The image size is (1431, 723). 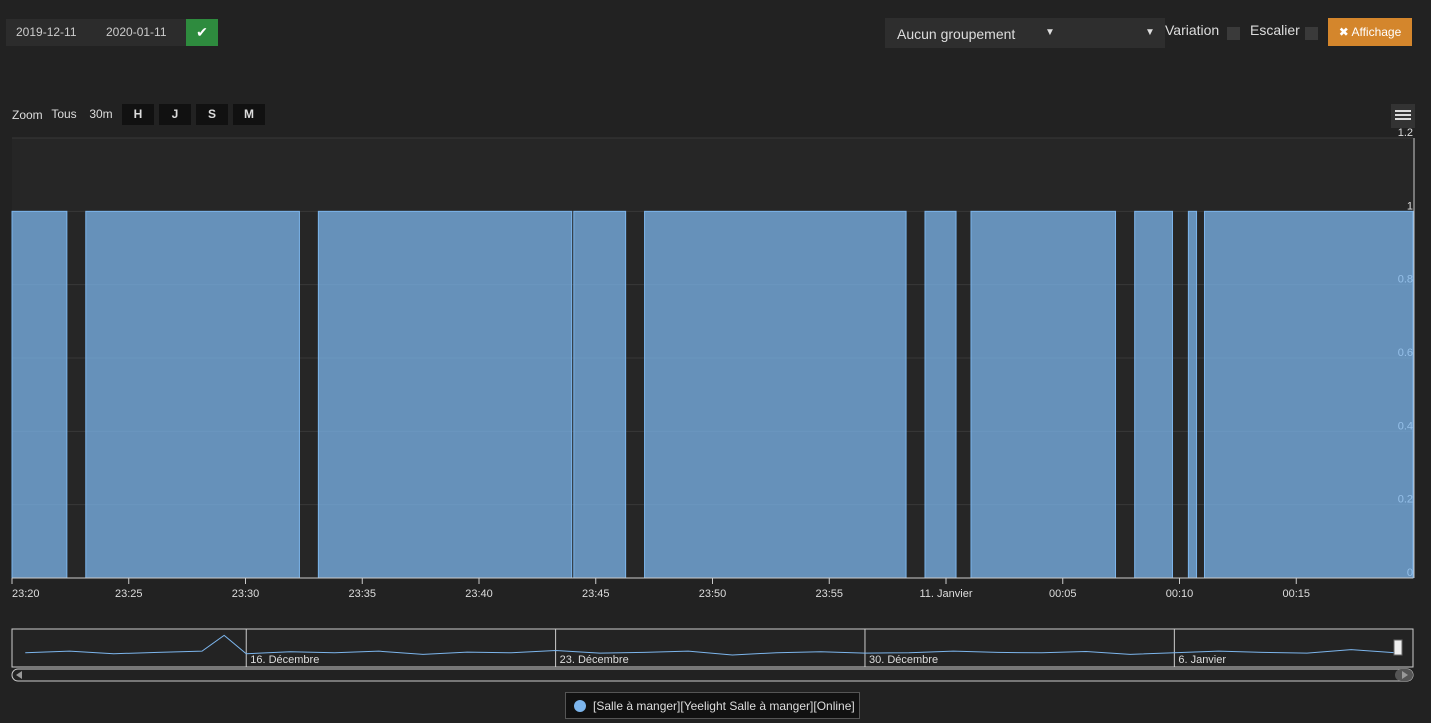 What do you see at coordinates (1233, 33) in the screenshot?
I see `variation-checkbox` at bounding box center [1233, 33].